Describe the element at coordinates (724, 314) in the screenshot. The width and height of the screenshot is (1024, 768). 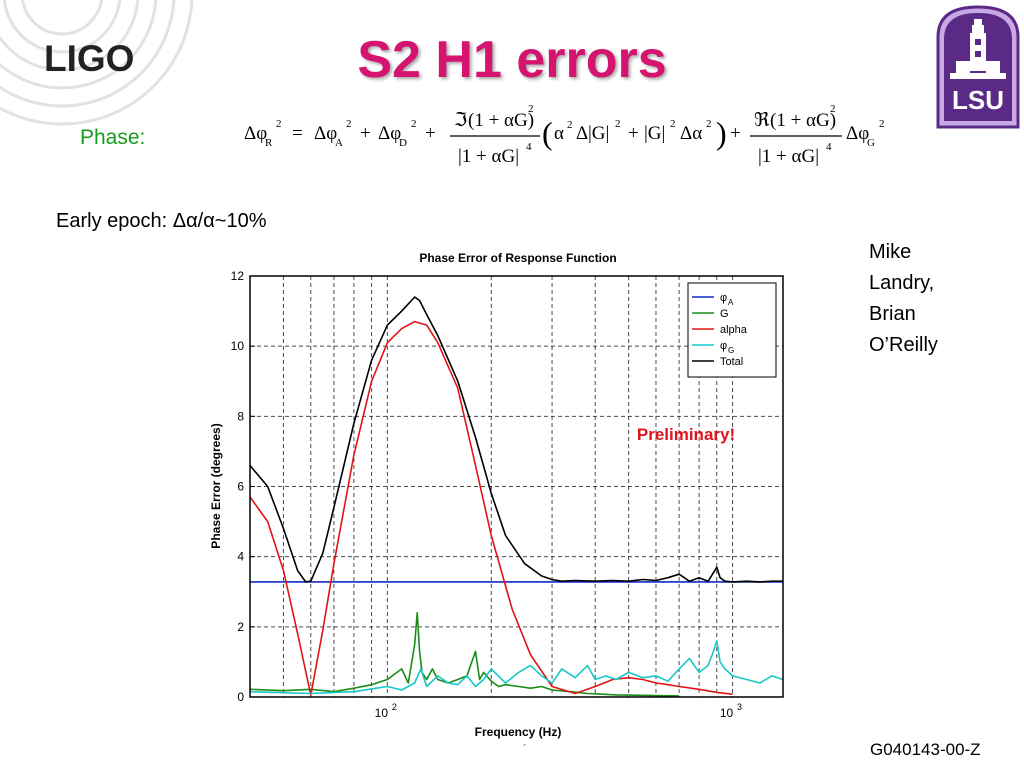
I see `legend-label: G` at that location.